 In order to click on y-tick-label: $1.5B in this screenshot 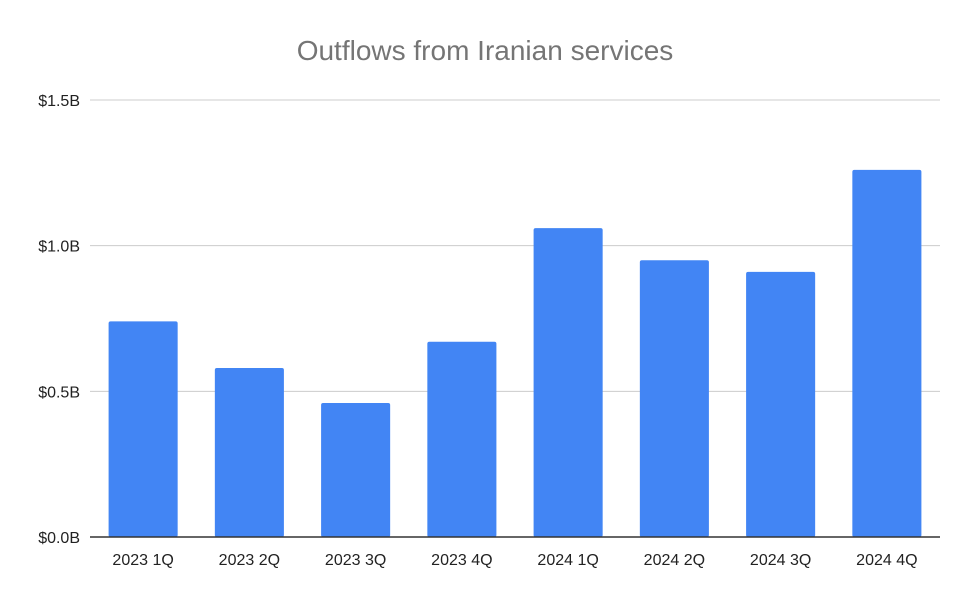, I will do `click(59, 101)`.